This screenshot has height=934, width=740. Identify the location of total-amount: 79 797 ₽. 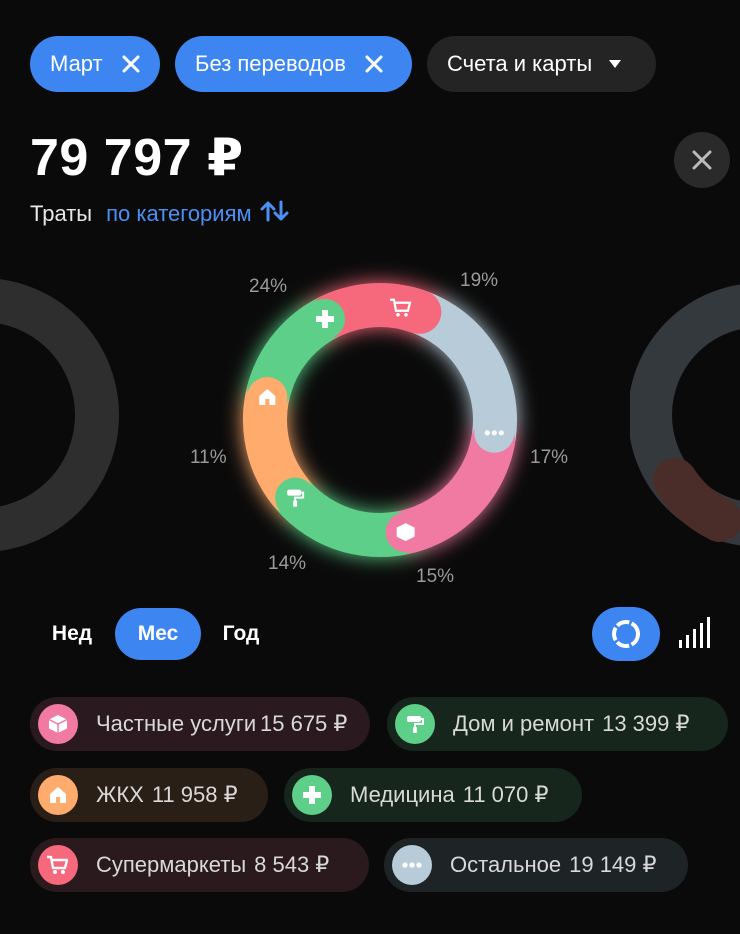
(137, 158).